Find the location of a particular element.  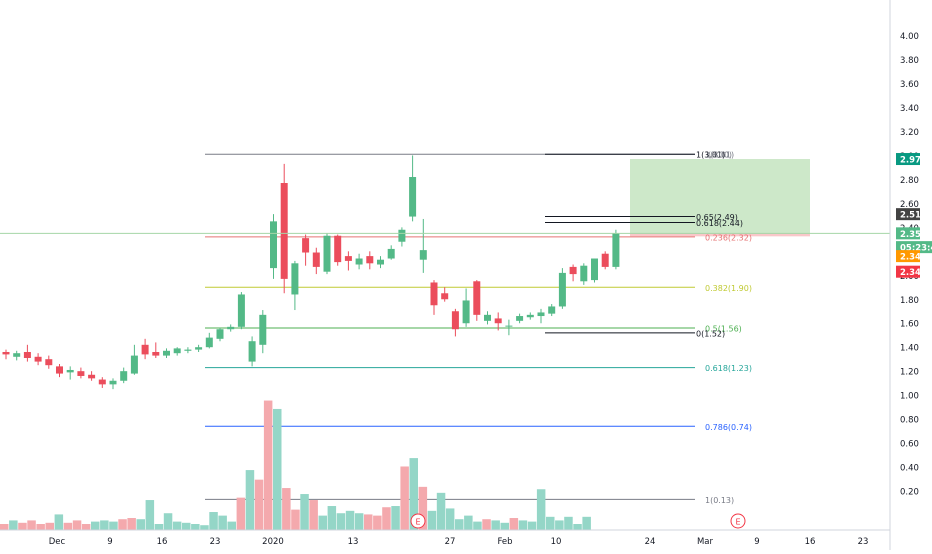

price-axis-tick: 3.20 is located at coordinates (909, 133).